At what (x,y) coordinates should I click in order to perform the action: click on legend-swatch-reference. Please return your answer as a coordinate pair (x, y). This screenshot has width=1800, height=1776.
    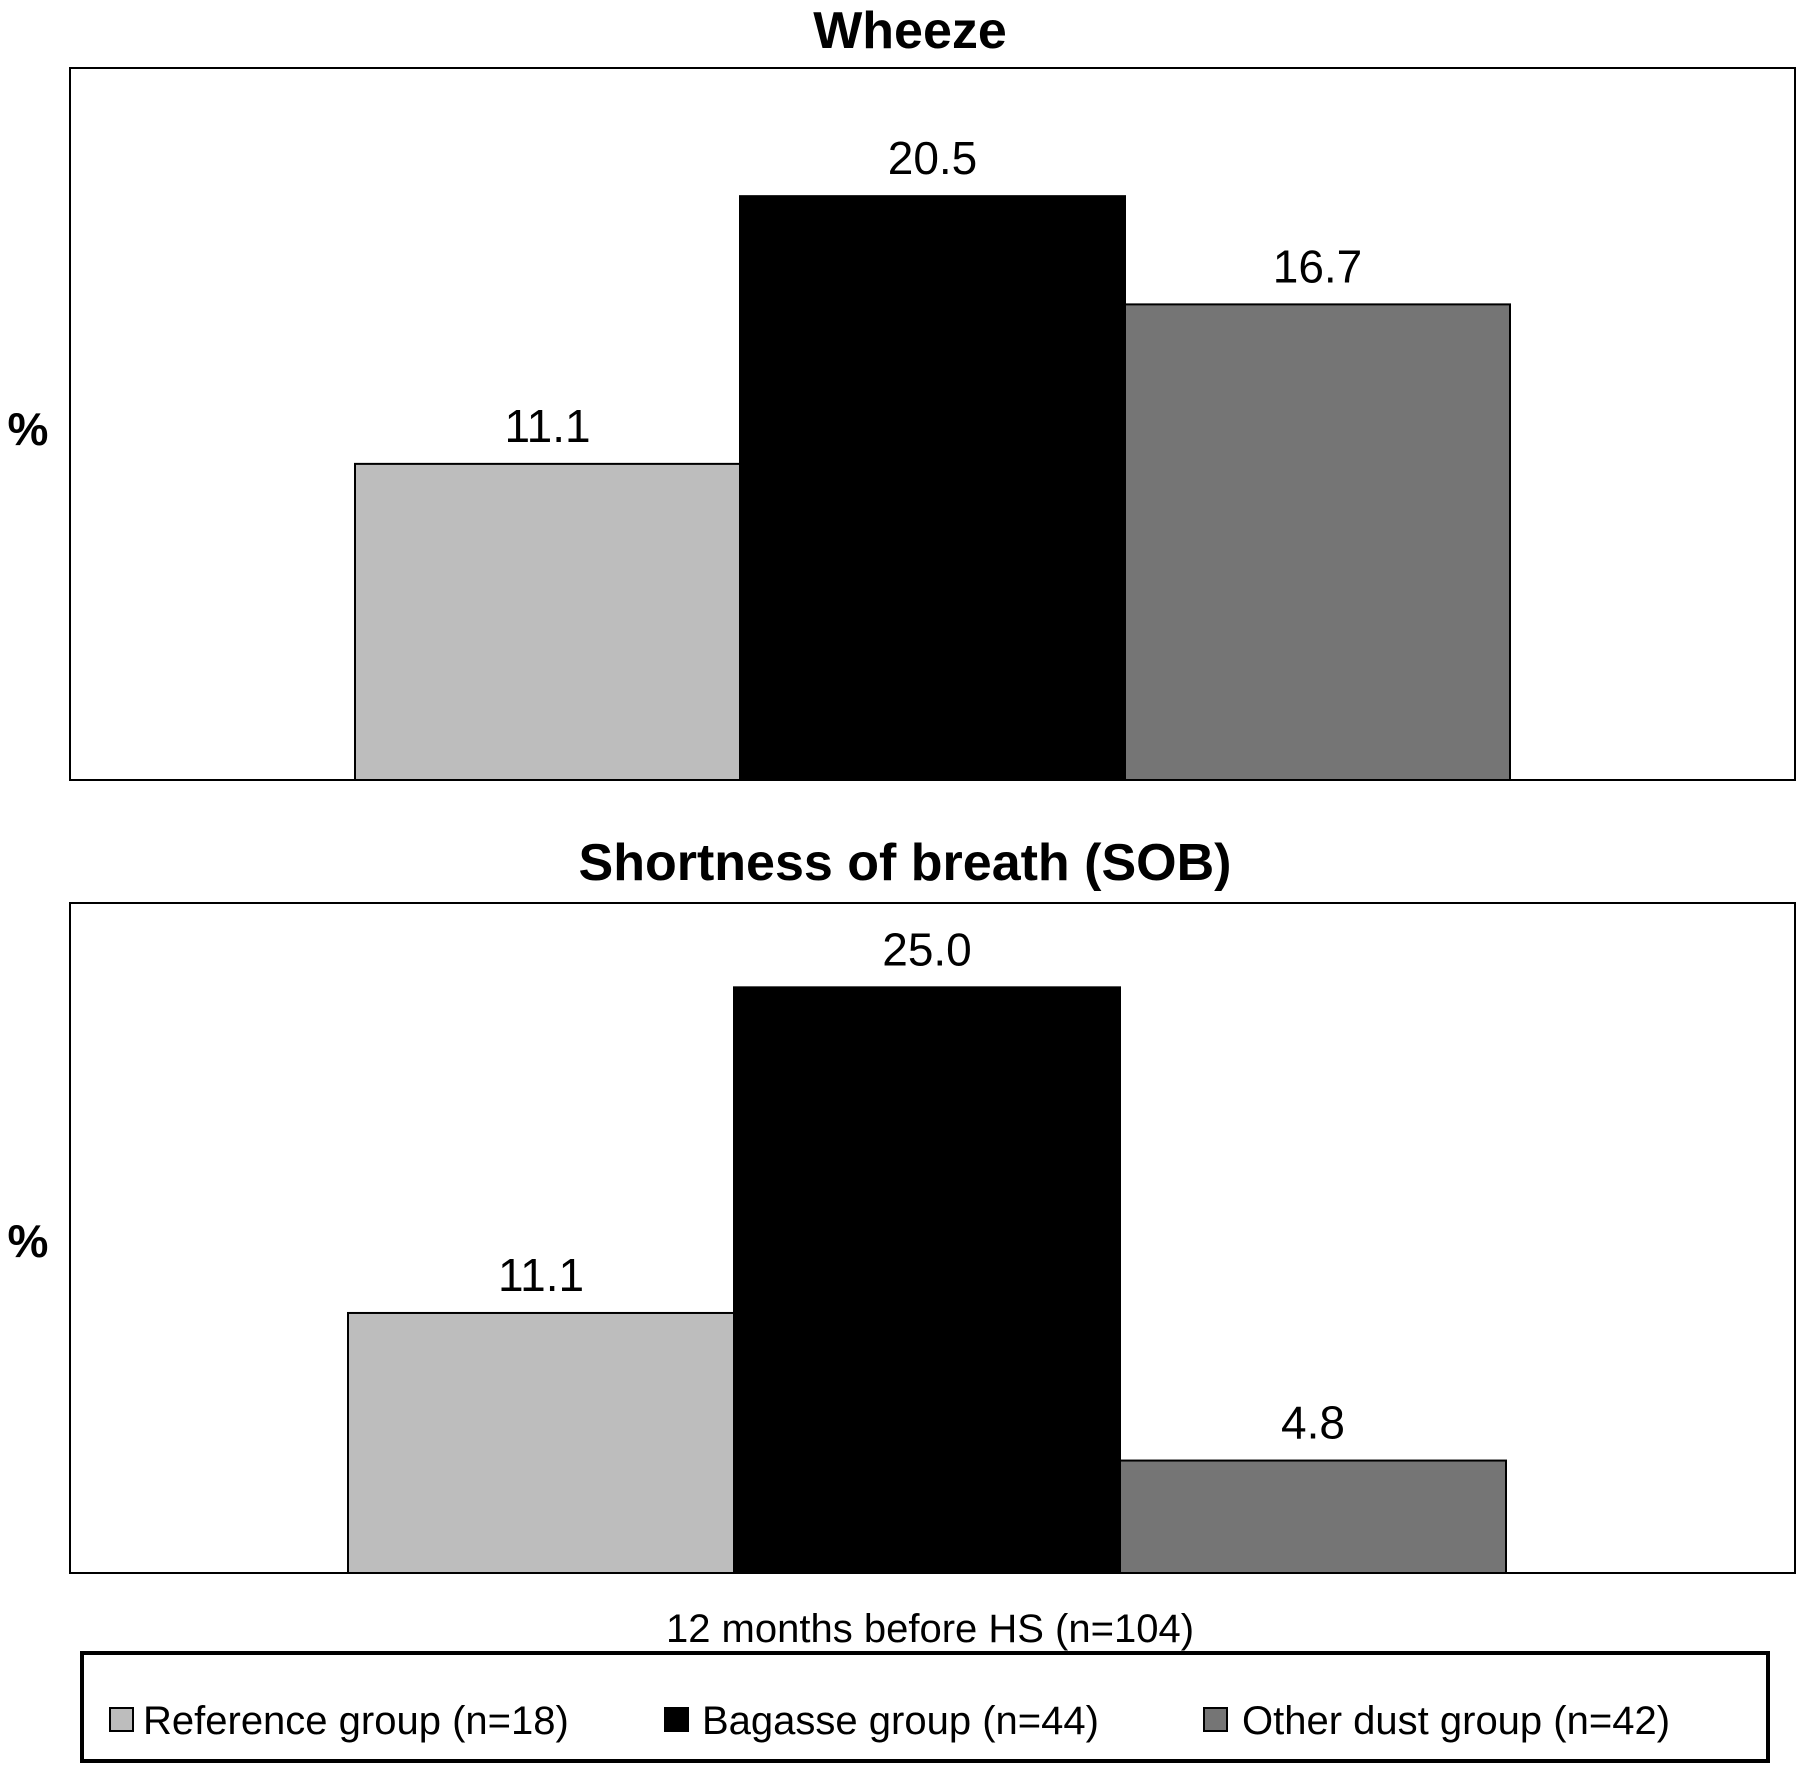
    Looking at the image, I should click on (121, 1719).